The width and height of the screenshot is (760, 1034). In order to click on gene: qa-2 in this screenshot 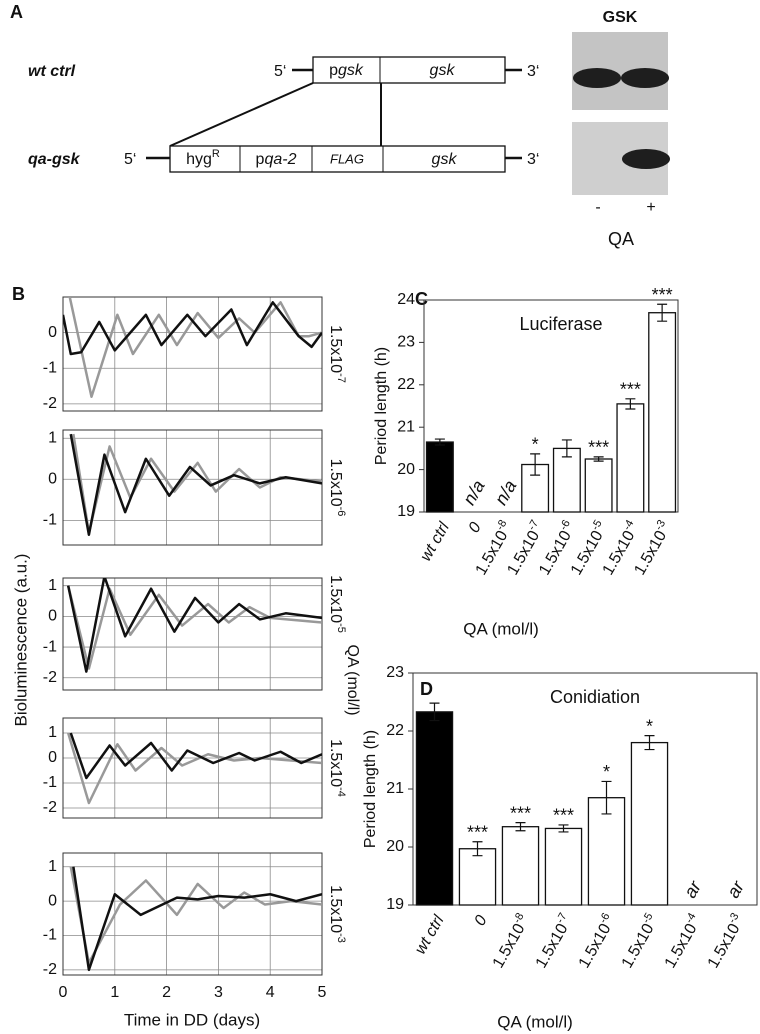, I will do `click(280, 159)`.